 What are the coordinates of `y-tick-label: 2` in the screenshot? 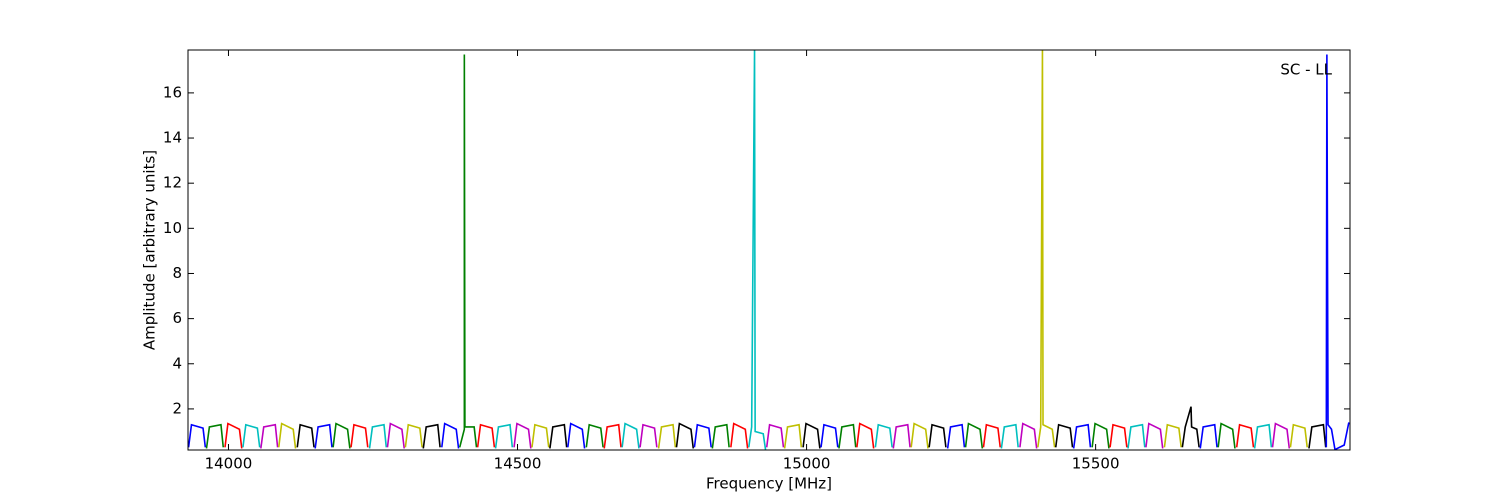 It's located at (177, 408).